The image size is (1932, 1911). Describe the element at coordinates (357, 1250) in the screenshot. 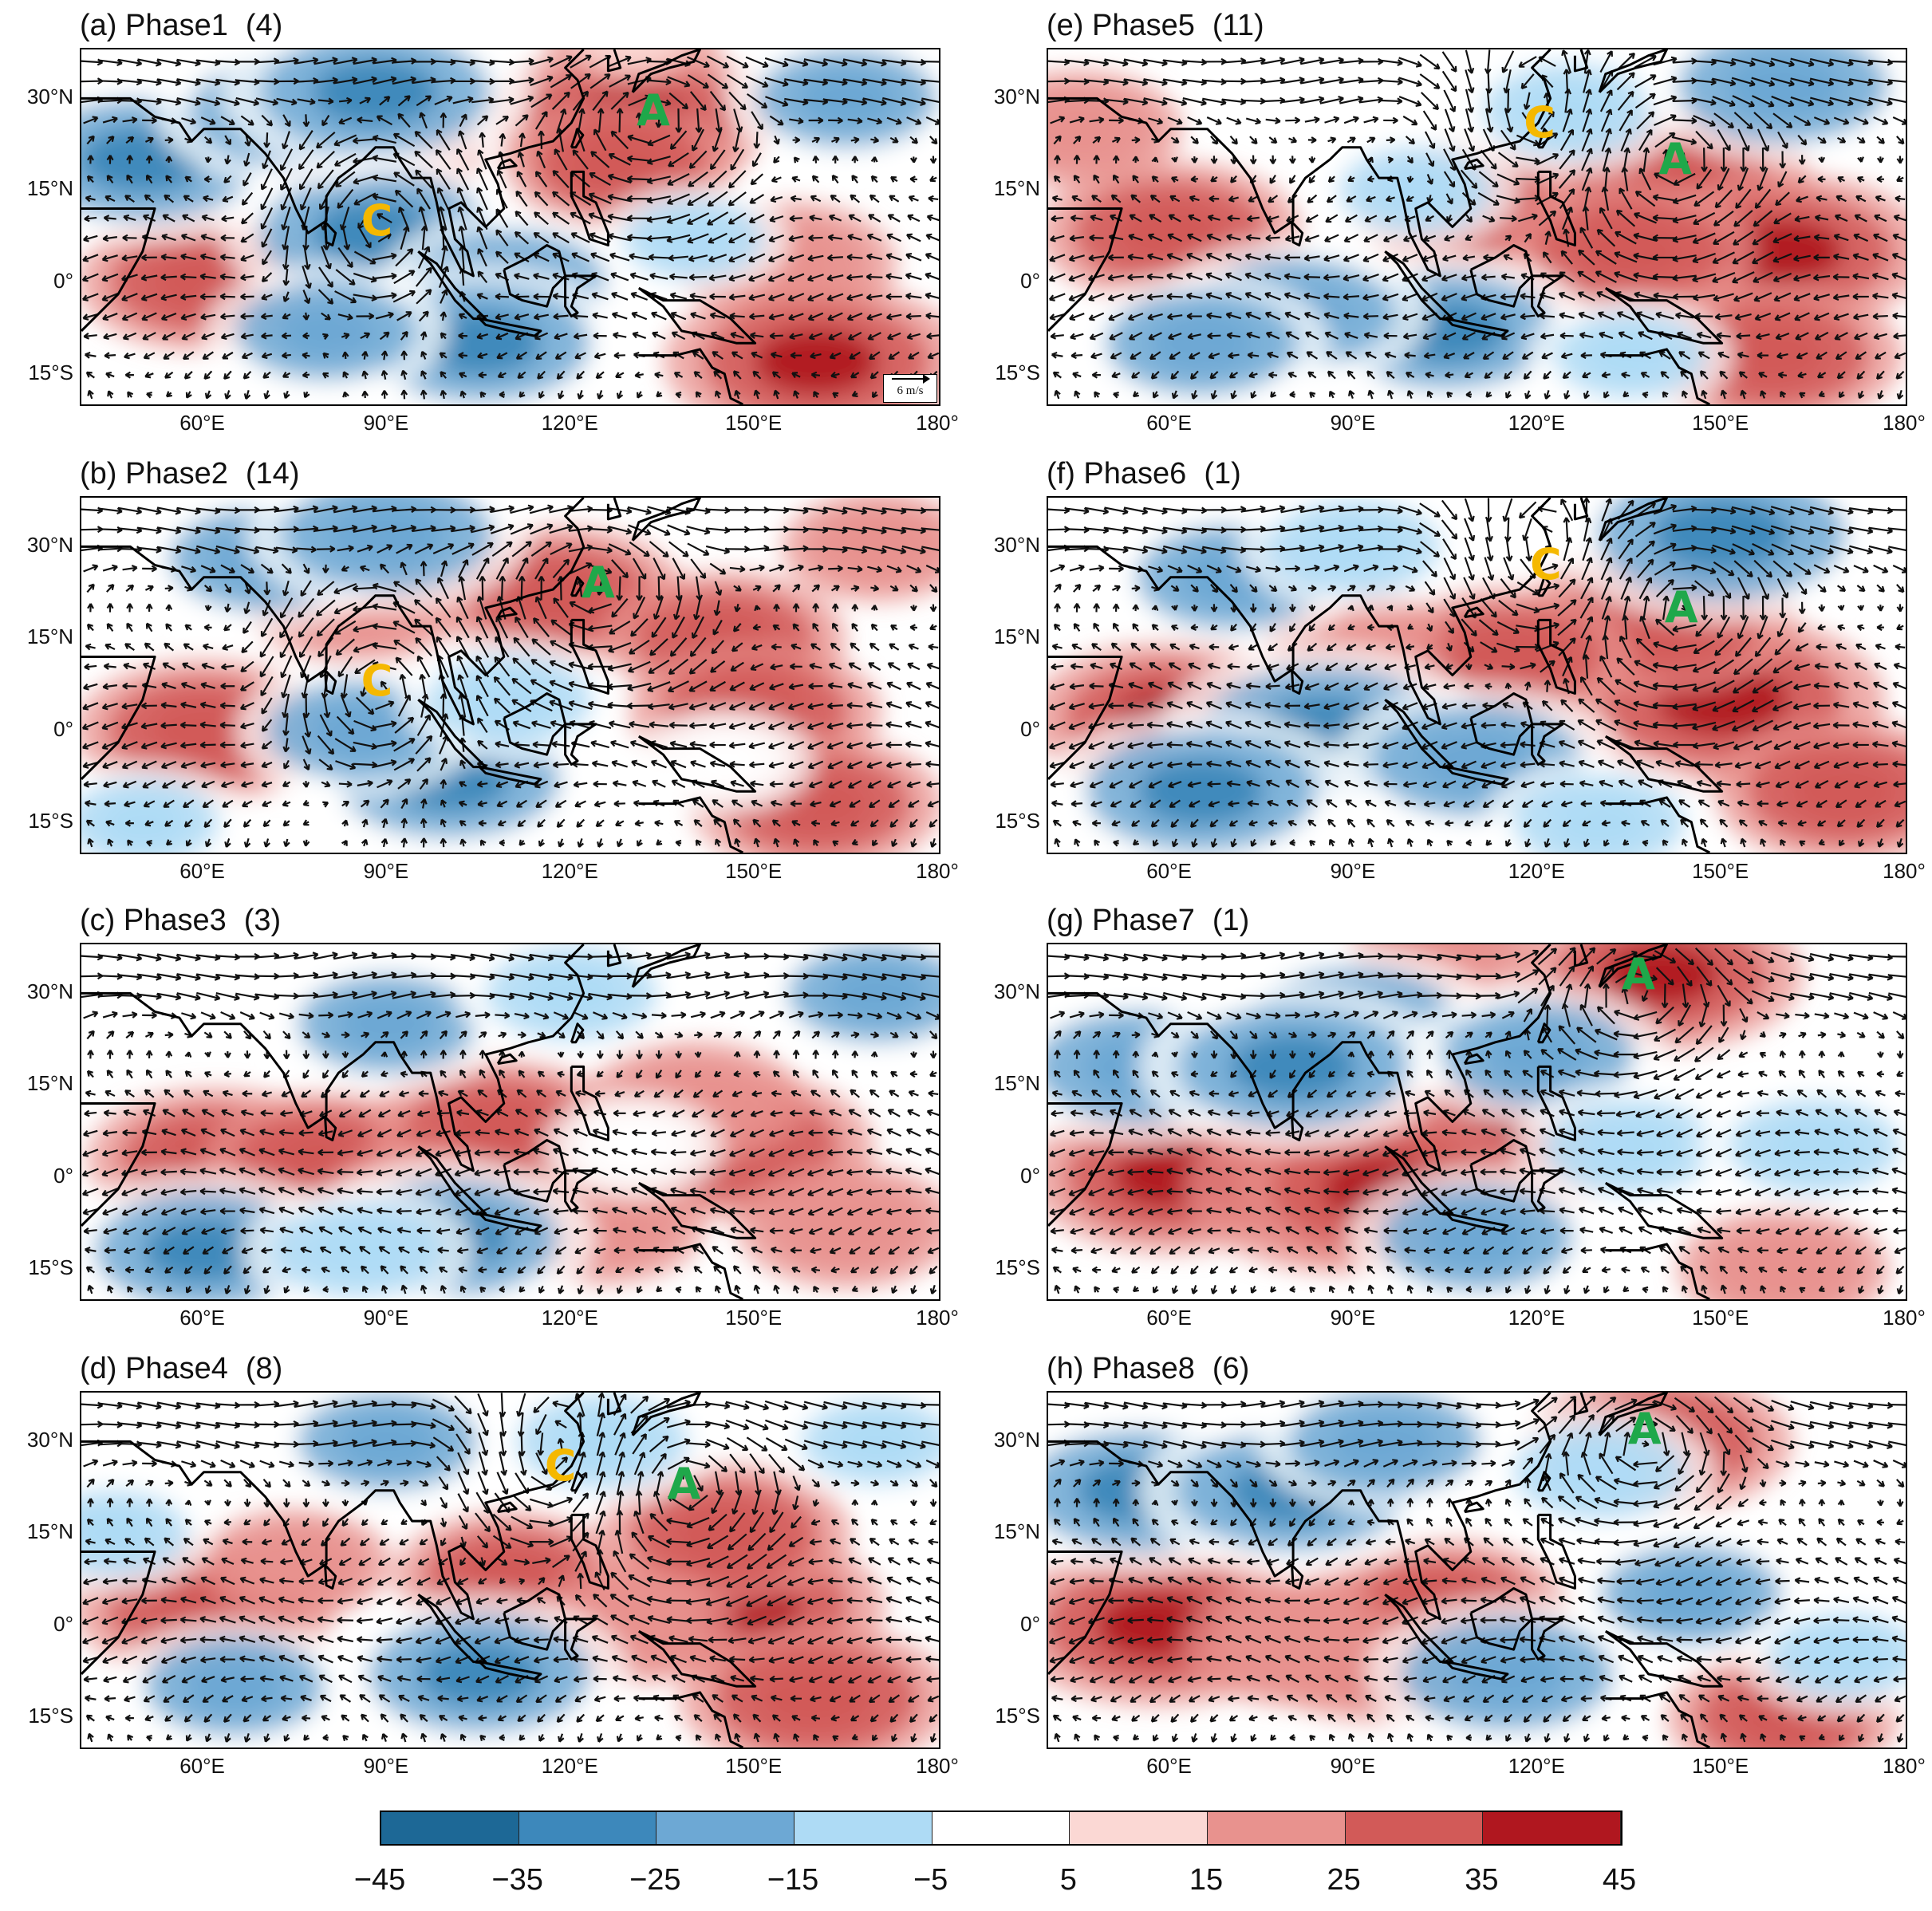

I see `anomaly-blob` at that location.